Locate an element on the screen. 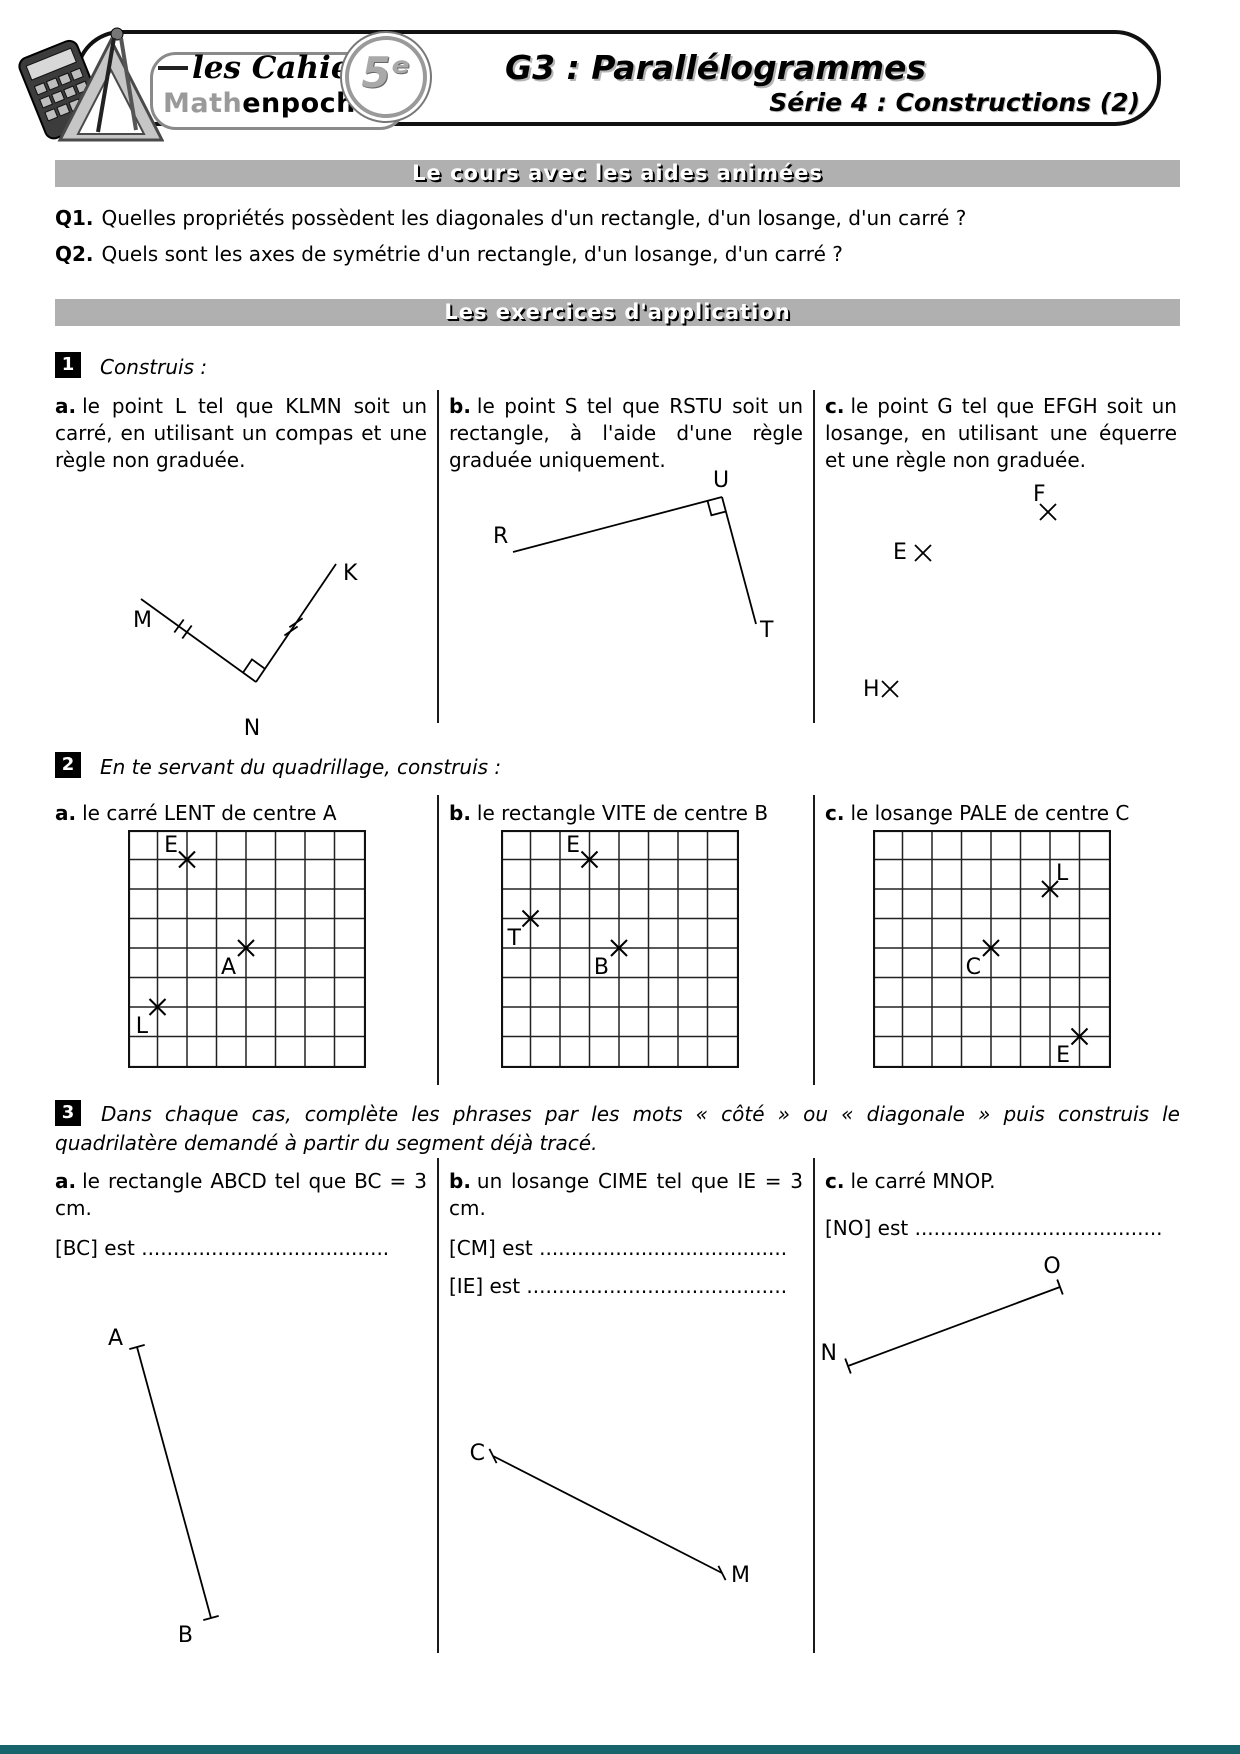  ex3-item-a: a. le rectangle ABCD tel que BC = 3 cm. is located at coordinates (241, 1194).